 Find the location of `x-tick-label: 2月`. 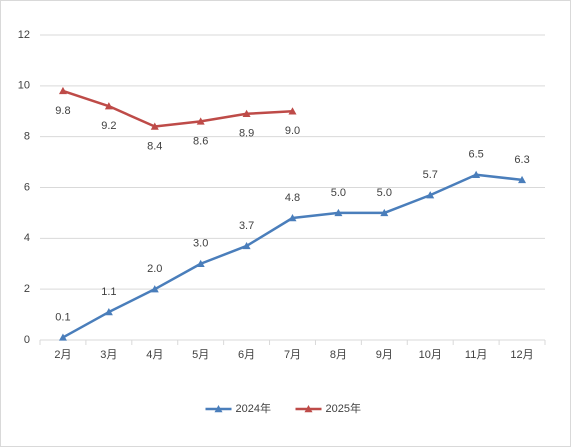

x-tick-label: 2月 is located at coordinates (62, 355).